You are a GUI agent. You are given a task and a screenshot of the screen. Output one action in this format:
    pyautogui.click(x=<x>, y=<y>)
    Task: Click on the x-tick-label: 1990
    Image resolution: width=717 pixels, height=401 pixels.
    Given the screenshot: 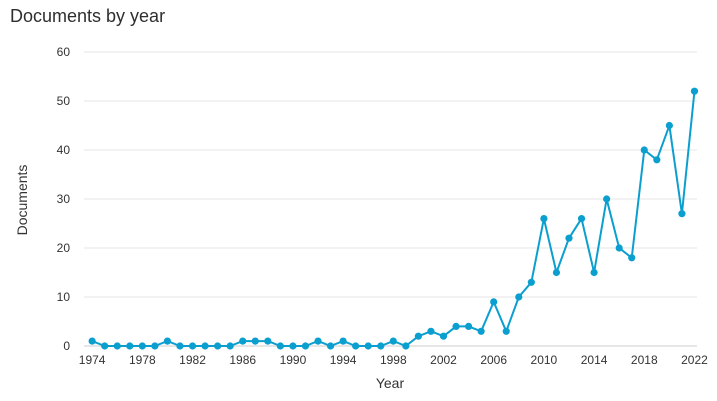 What is the action you would take?
    pyautogui.click(x=293, y=360)
    